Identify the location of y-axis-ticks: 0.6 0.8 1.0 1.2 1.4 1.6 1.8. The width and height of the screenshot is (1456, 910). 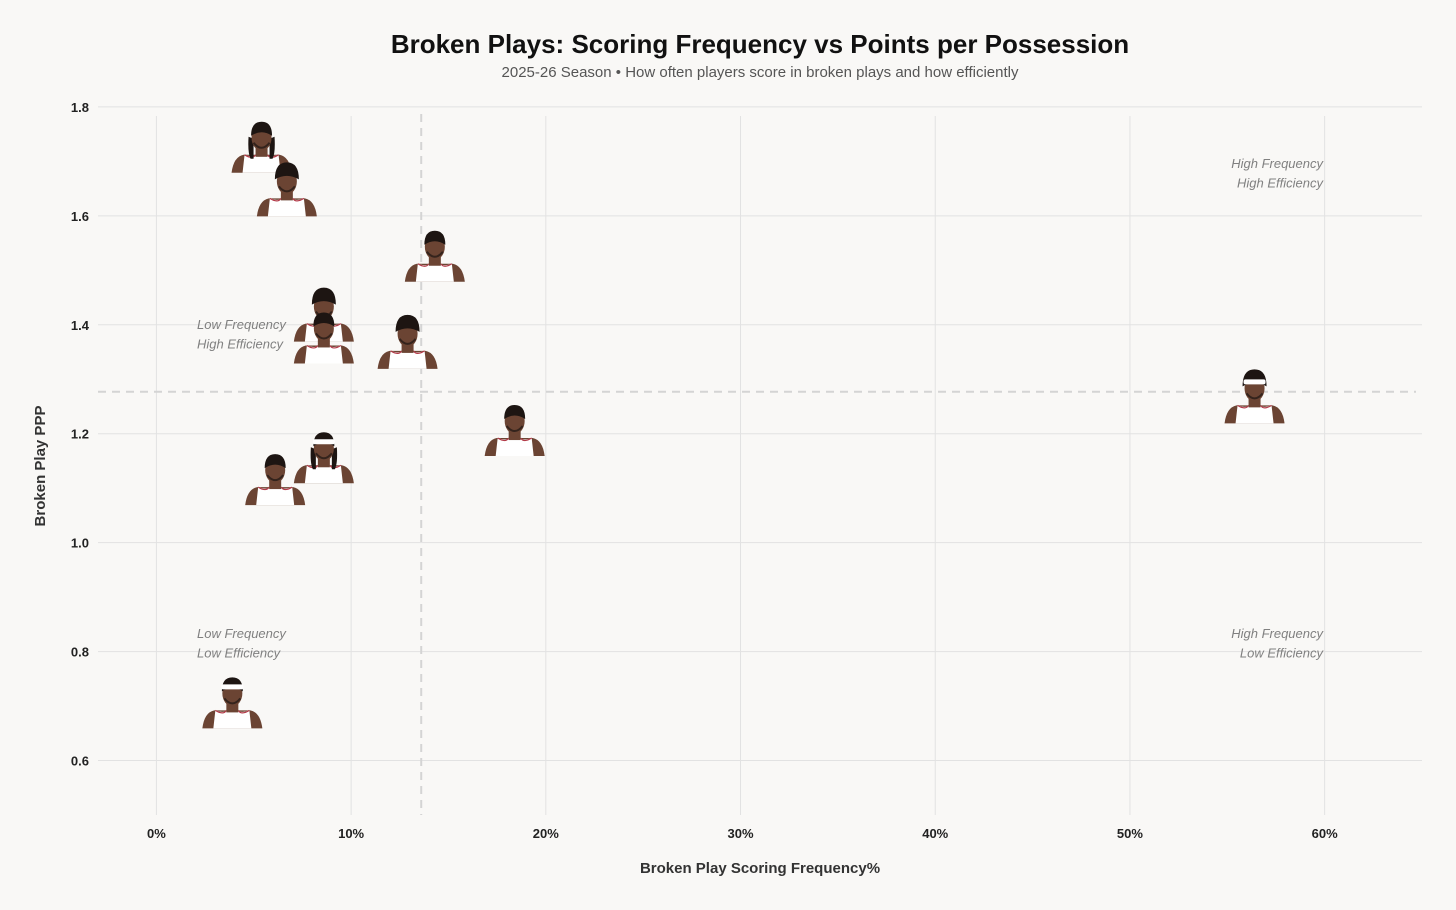
(80, 434).